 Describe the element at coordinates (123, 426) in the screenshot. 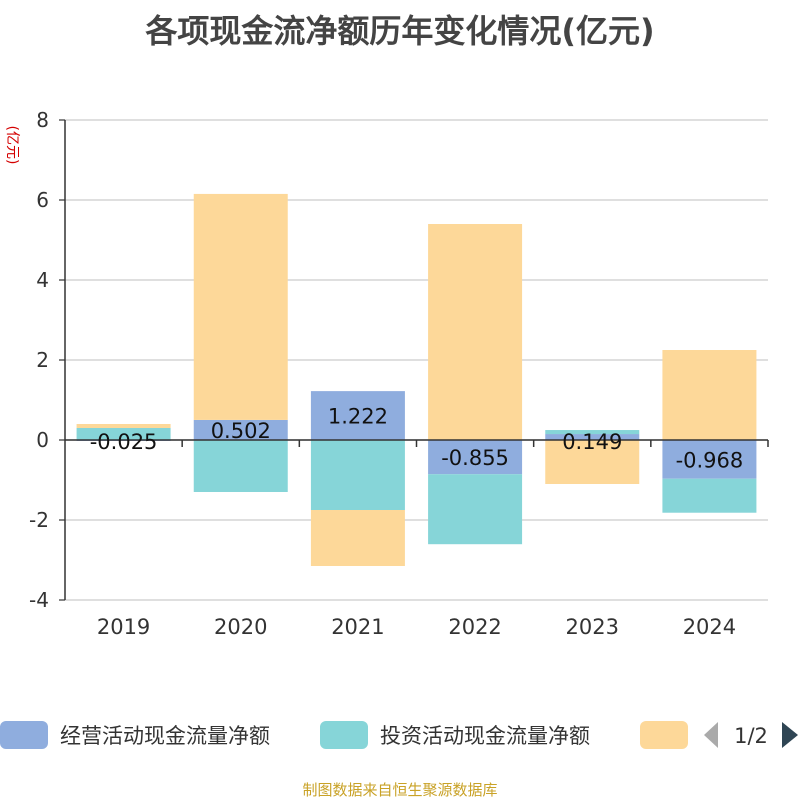

I see `bar-series-3-2019` at that location.